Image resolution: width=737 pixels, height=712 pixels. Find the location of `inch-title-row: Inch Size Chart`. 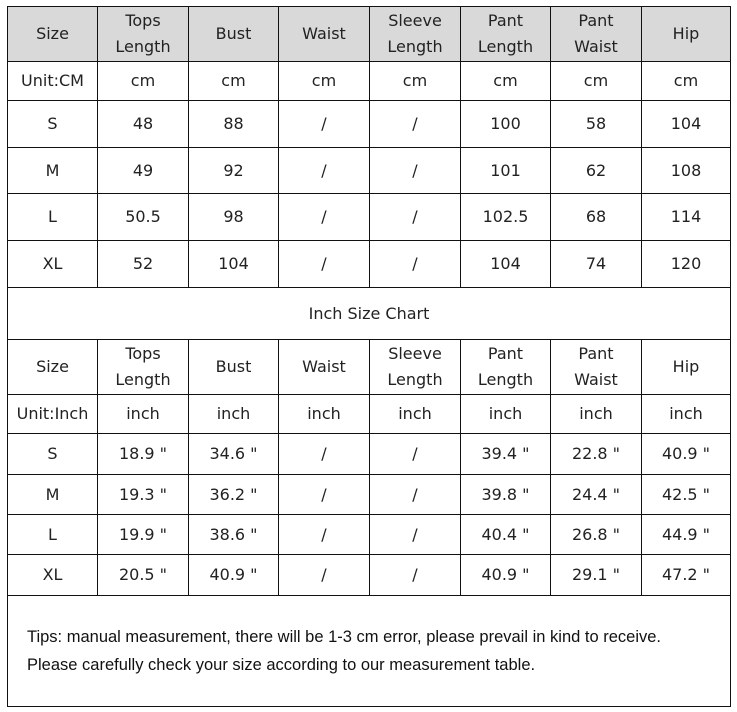

inch-title-row: Inch Size Chart is located at coordinates (369, 313).